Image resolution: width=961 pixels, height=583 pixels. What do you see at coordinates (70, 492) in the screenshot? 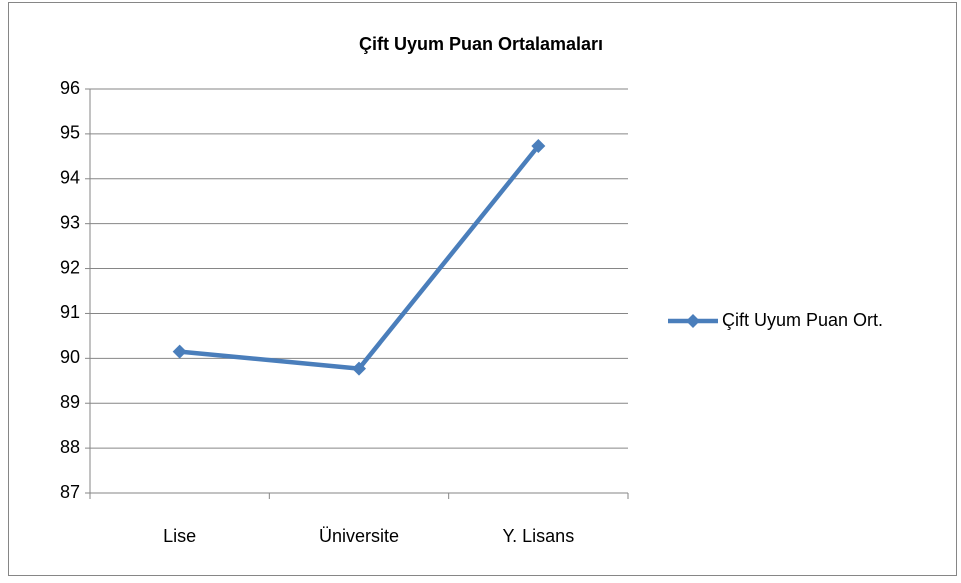
I see `y-tick-label: 87` at bounding box center [70, 492].